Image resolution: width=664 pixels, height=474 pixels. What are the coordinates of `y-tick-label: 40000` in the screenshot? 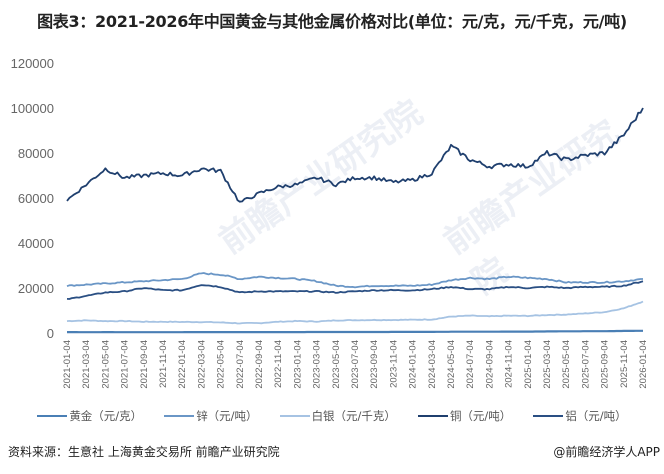 It's located at (36, 243).